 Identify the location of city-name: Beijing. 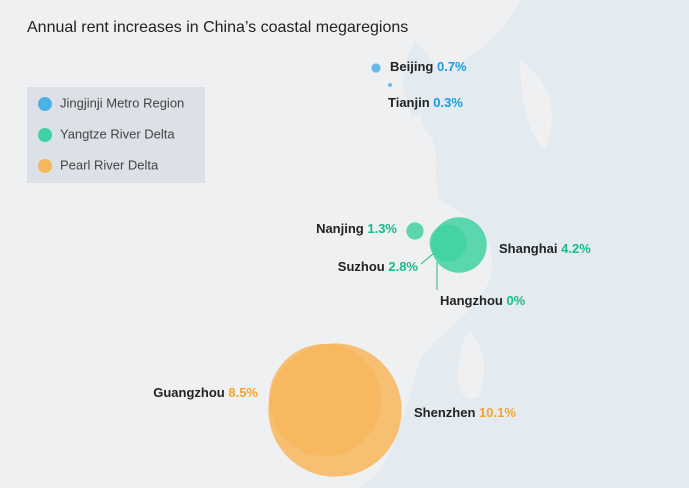
(411, 66).